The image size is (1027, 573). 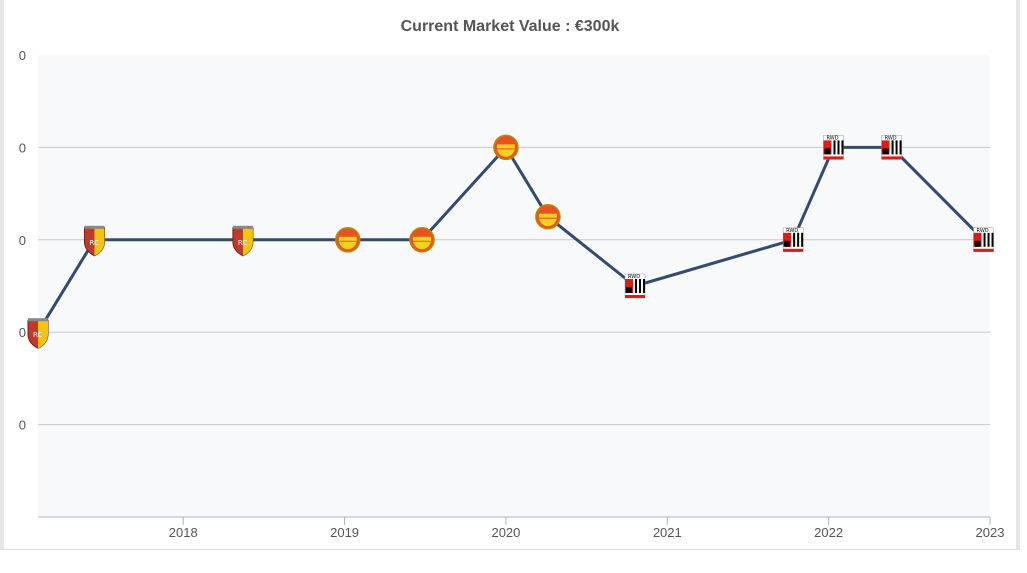 What do you see at coordinates (505, 532) in the screenshot?
I see `x-tick-label: 2020` at bounding box center [505, 532].